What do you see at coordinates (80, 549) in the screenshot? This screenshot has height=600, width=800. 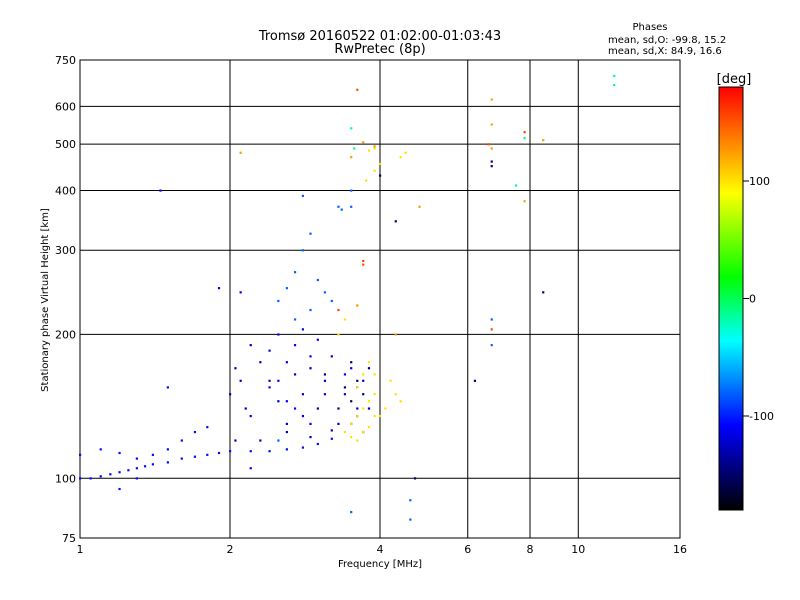 I see `x-tick-label: 1` at bounding box center [80, 549].